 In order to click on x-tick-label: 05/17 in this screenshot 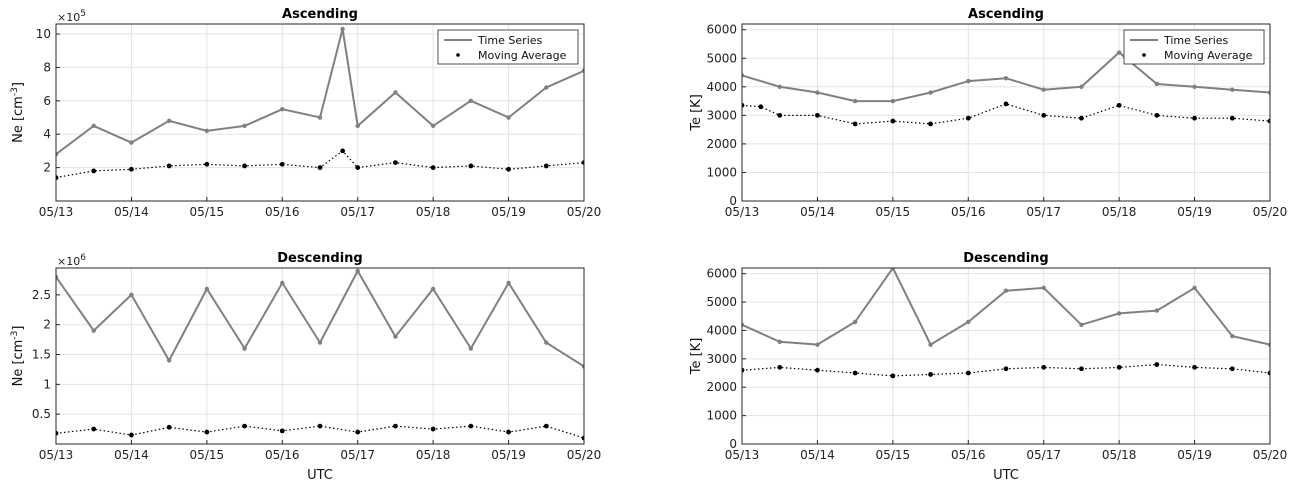, I will do `click(1043, 455)`.